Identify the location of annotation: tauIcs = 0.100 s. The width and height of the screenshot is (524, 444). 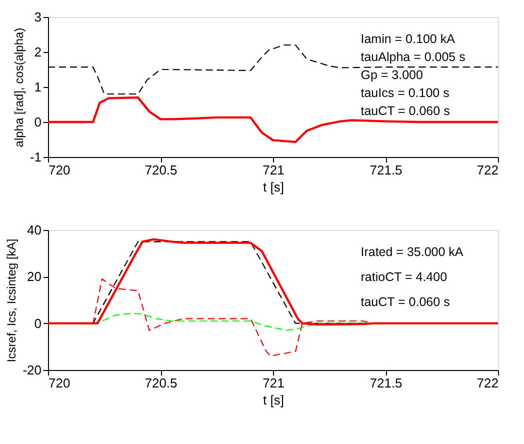
(405, 93).